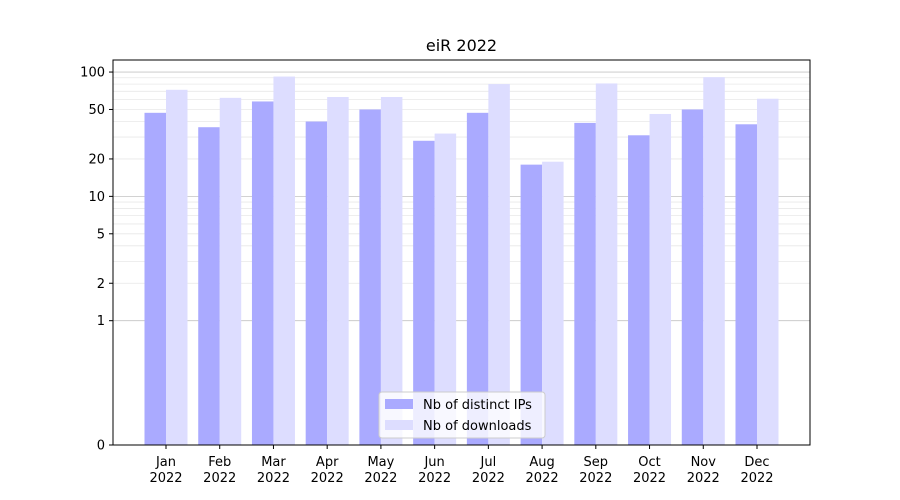  Describe the element at coordinates (101, 446) in the screenshot. I see `y-tick-label: 0` at that location.